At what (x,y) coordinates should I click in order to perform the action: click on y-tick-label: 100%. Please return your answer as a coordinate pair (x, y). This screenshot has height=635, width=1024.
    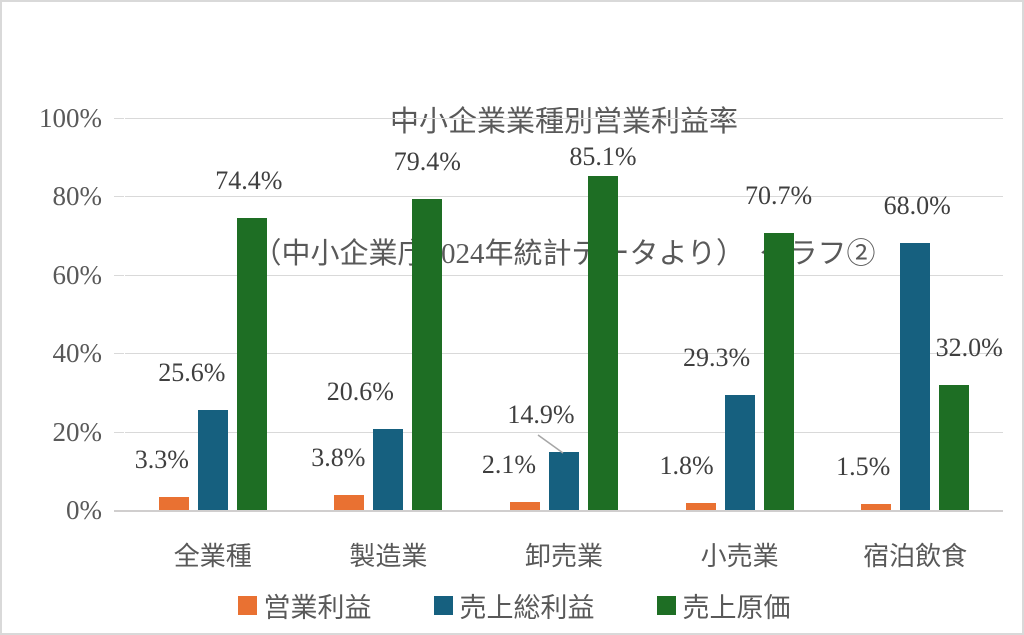
    Looking at the image, I should click on (70, 118).